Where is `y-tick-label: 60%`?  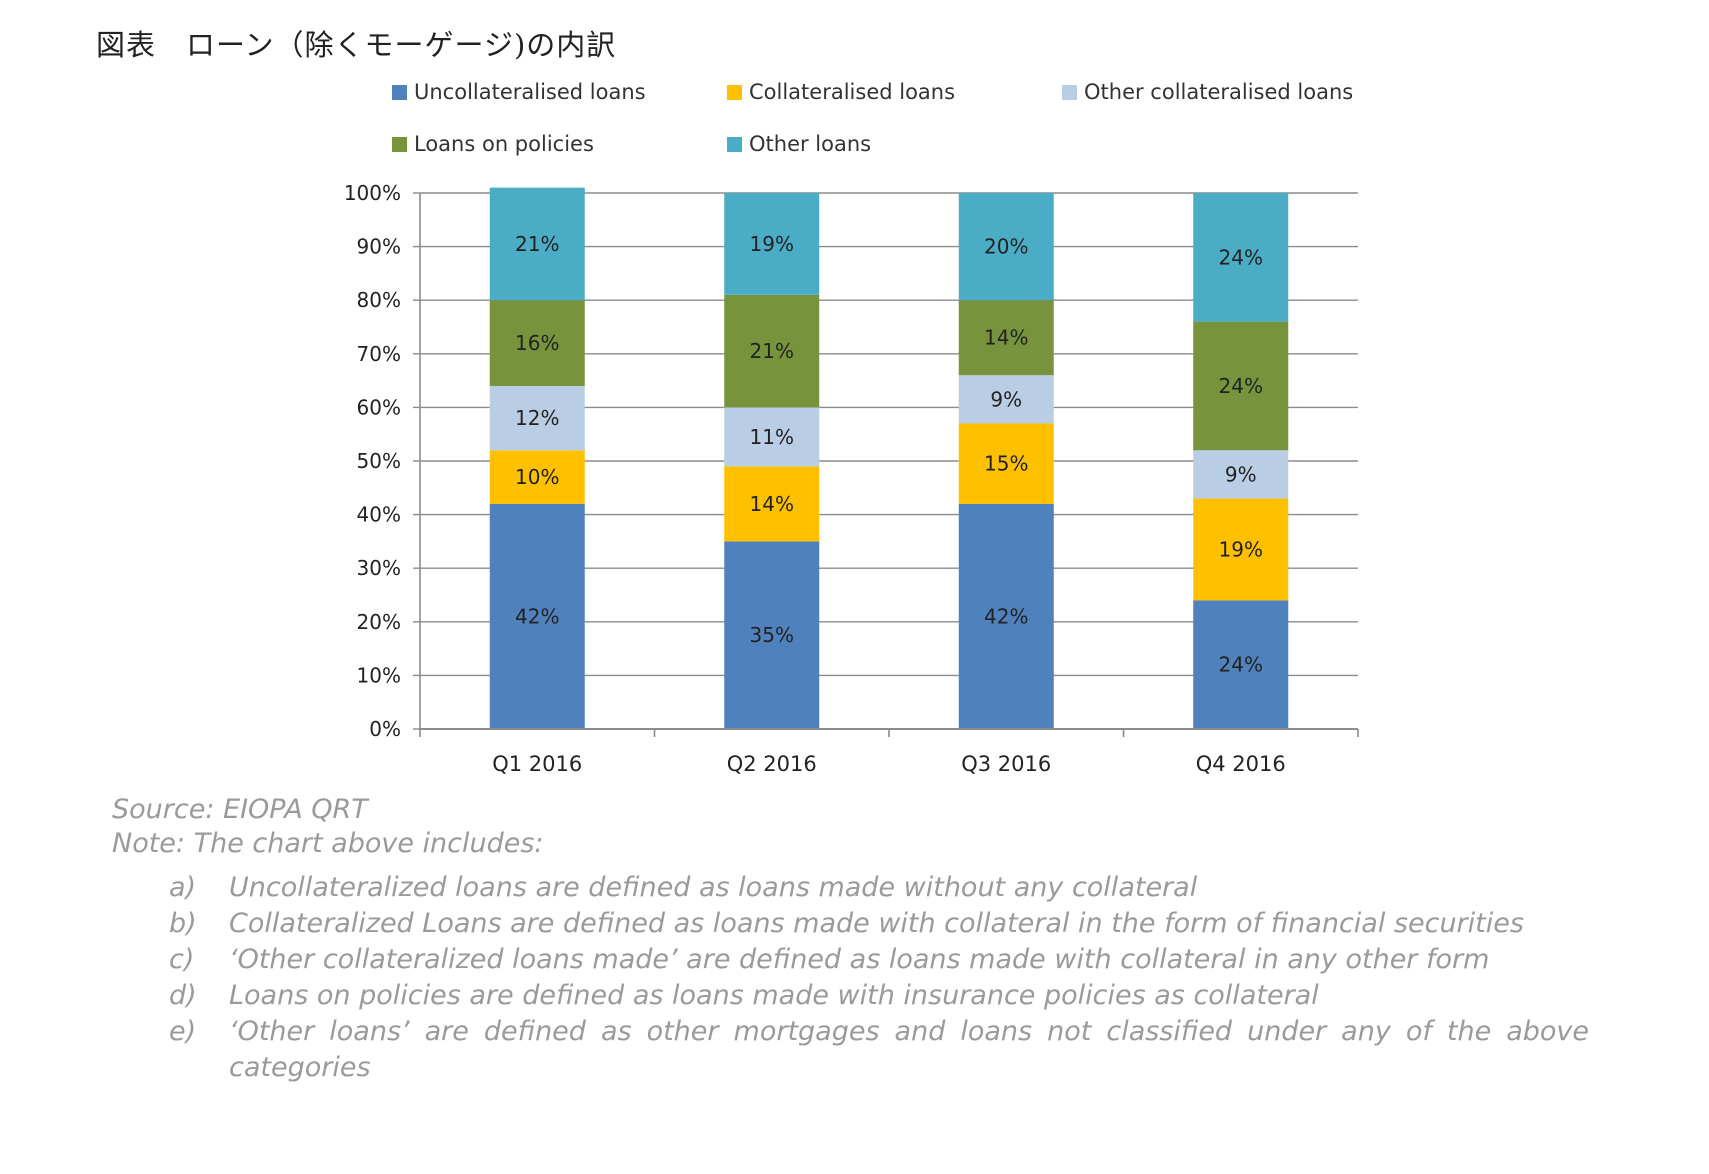 y-tick-label: 60% is located at coordinates (379, 407).